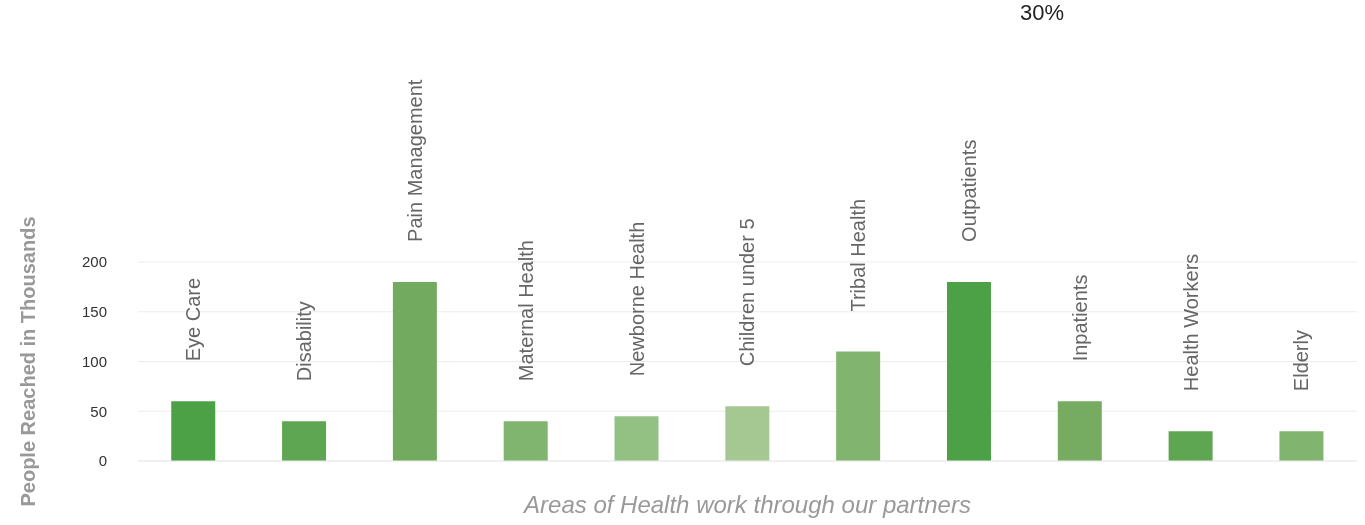  What do you see at coordinates (102, 461) in the screenshot?
I see `y-tick-label: 0` at bounding box center [102, 461].